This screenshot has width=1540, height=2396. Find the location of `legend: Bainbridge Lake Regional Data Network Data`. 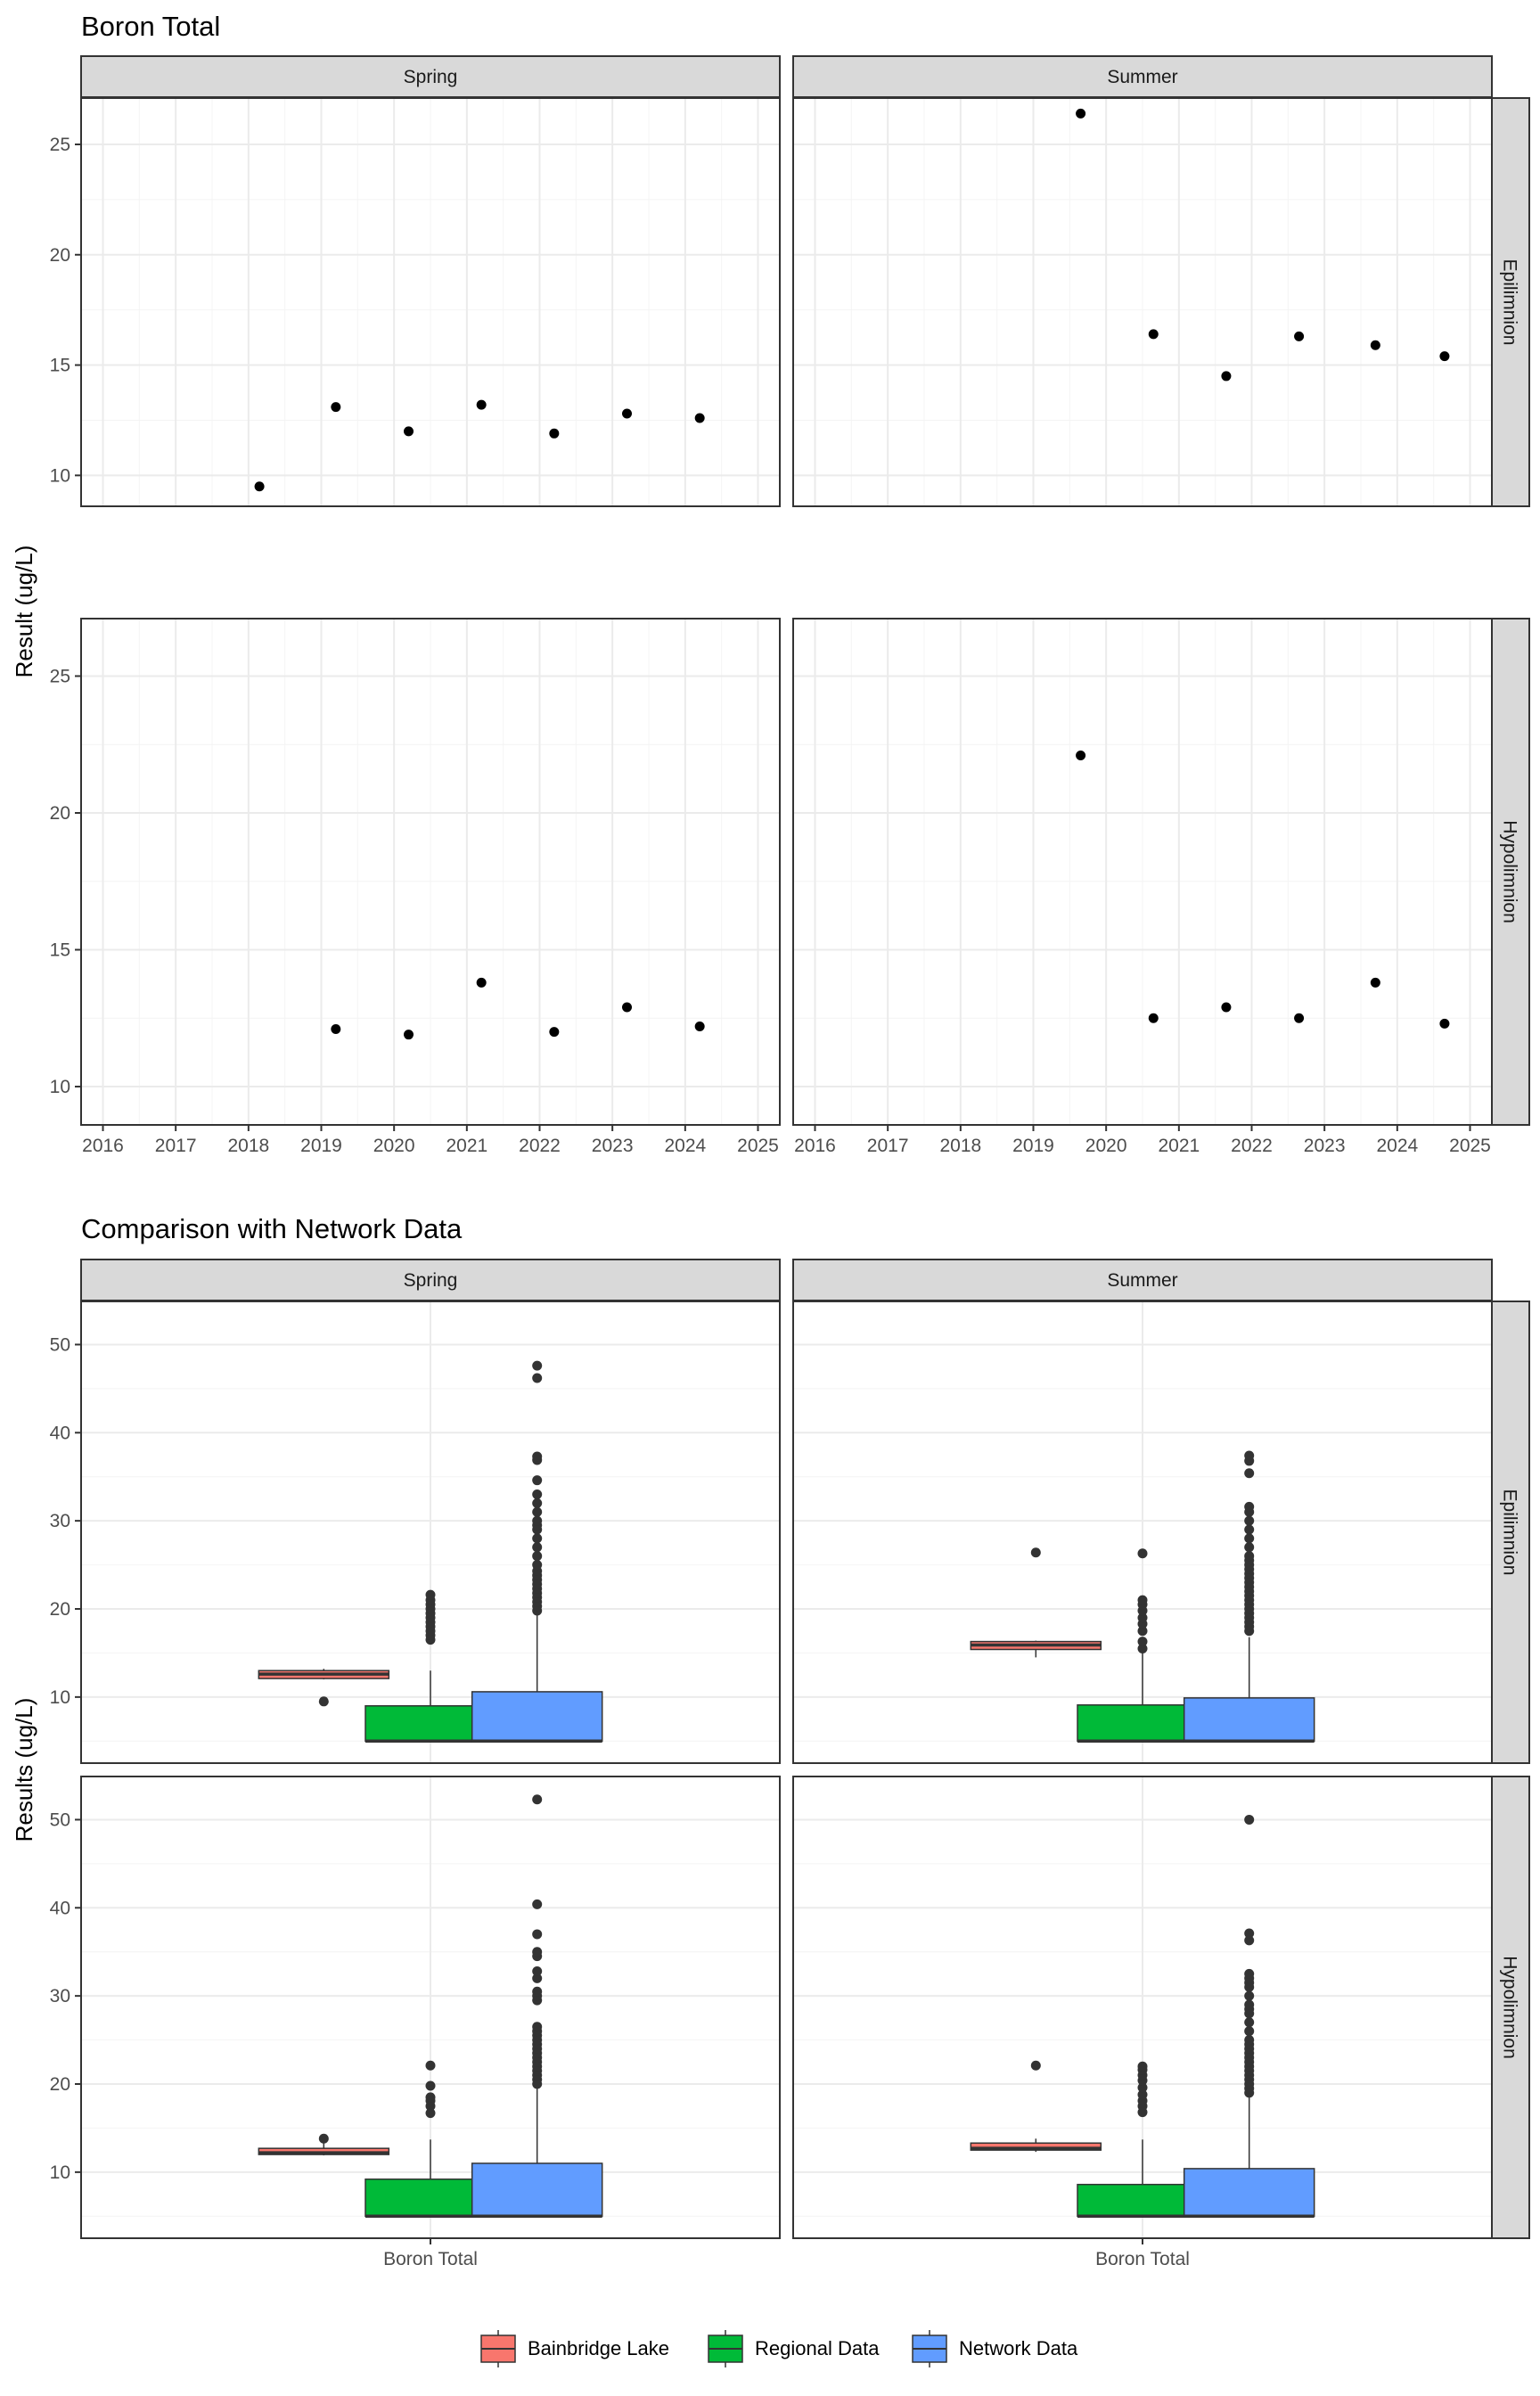

legend: Bainbridge Lake Regional Data Network Data is located at coordinates (779, 2348).